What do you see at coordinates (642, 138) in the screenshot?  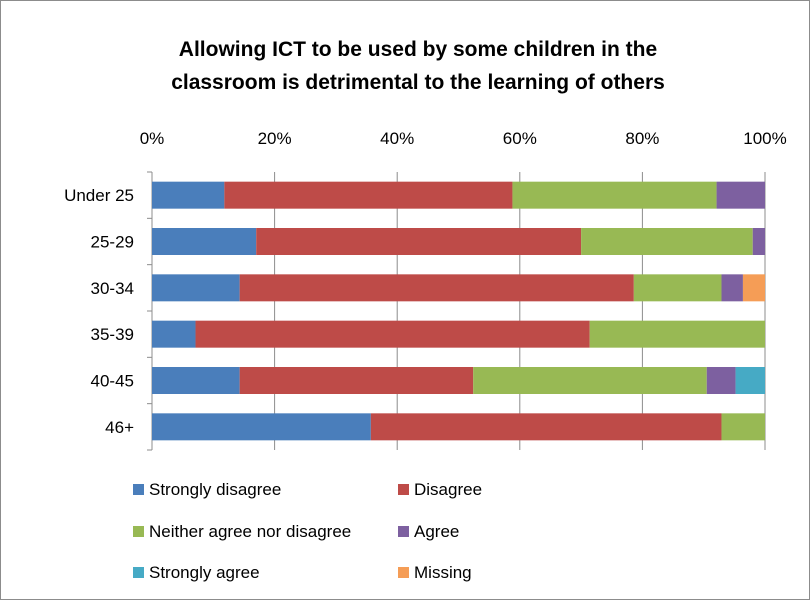 I see `x-tick-label: 80%` at bounding box center [642, 138].